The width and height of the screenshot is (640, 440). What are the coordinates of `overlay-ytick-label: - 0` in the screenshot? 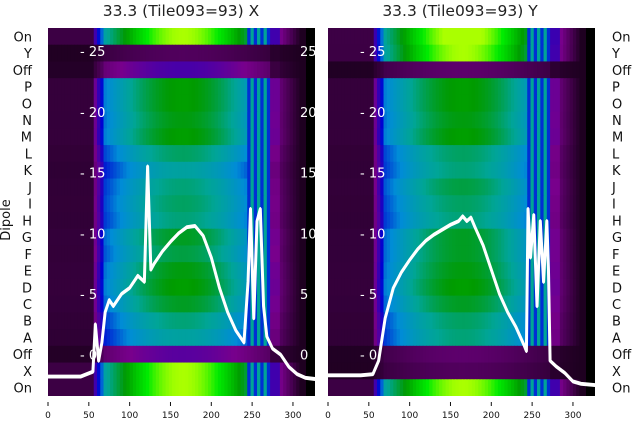 It's located at (88, 356).